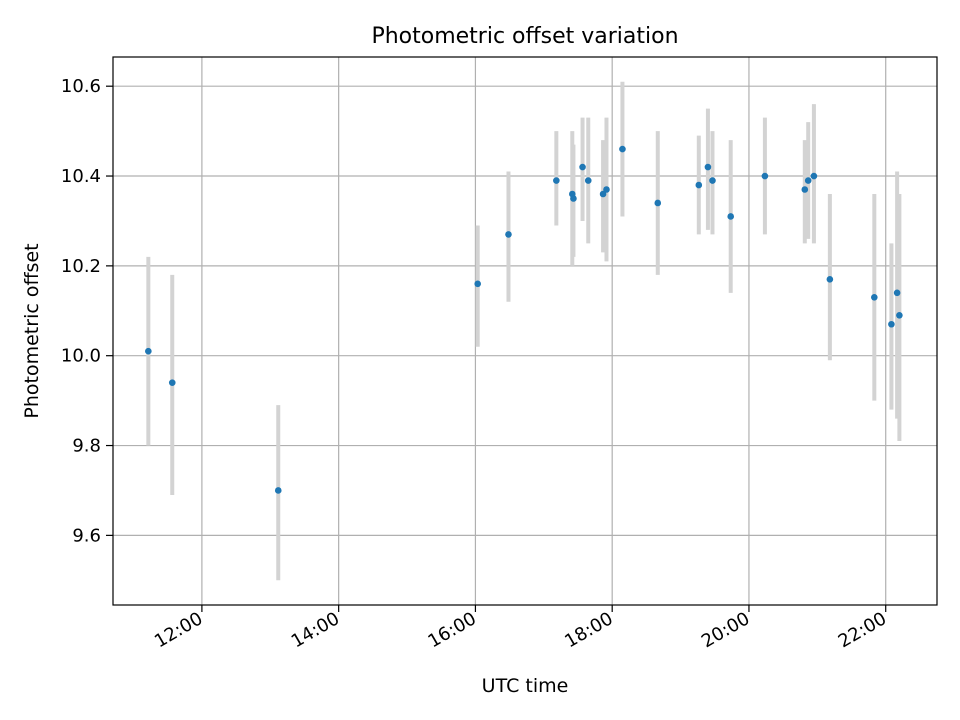  Describe the element at coordinates (32, 330) in the screenshot. I see `y-axis-label: Photometric offset` at that location.